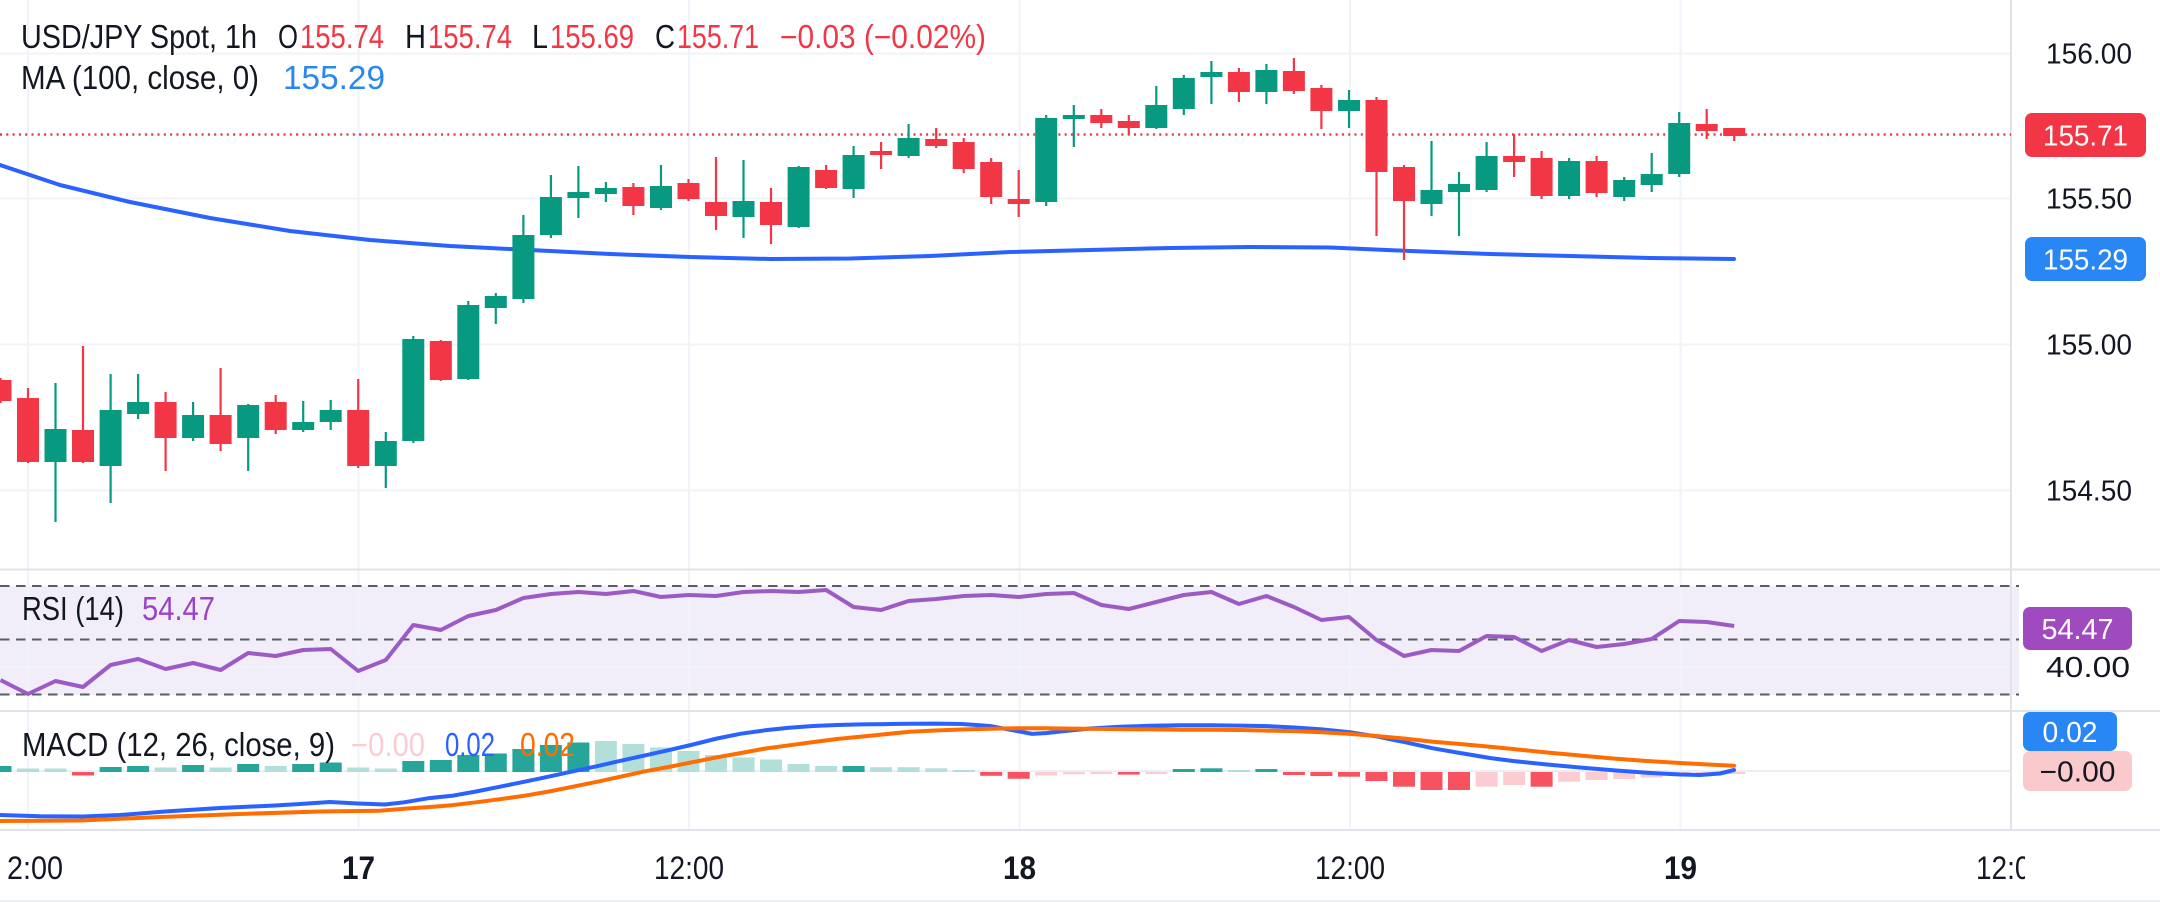 The image size is (2160, 902). Describe the element at coordinates (592, 36) in the screenshot. I see `svg-text: 155.69` at that location.